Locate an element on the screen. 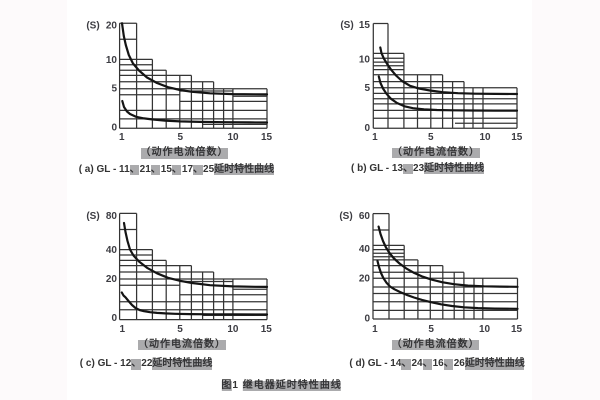 Image resolution: width=600 pixels, height=400 pixels. svg-text: 60 is located at coordinates (365, 216).